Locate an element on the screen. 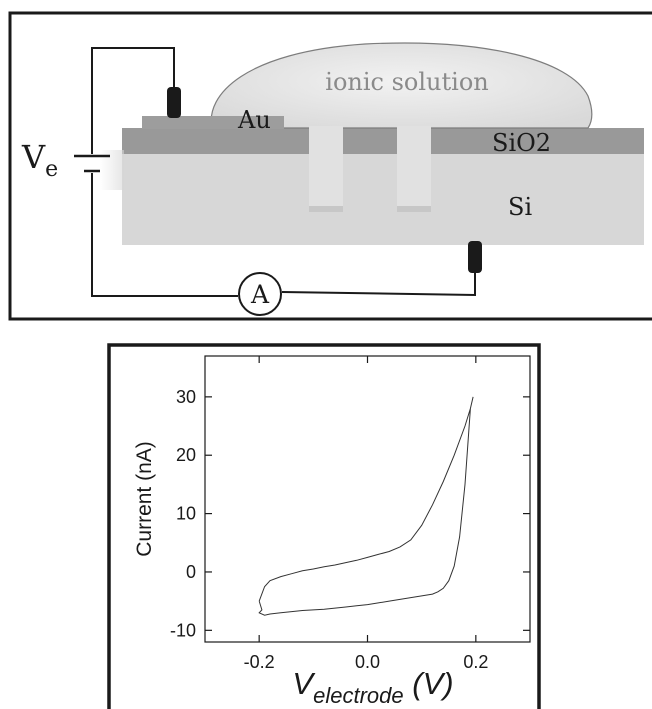 This screenshot has width=652, height=709. y-tick-label: 20 is located at coordinates (186, 455).